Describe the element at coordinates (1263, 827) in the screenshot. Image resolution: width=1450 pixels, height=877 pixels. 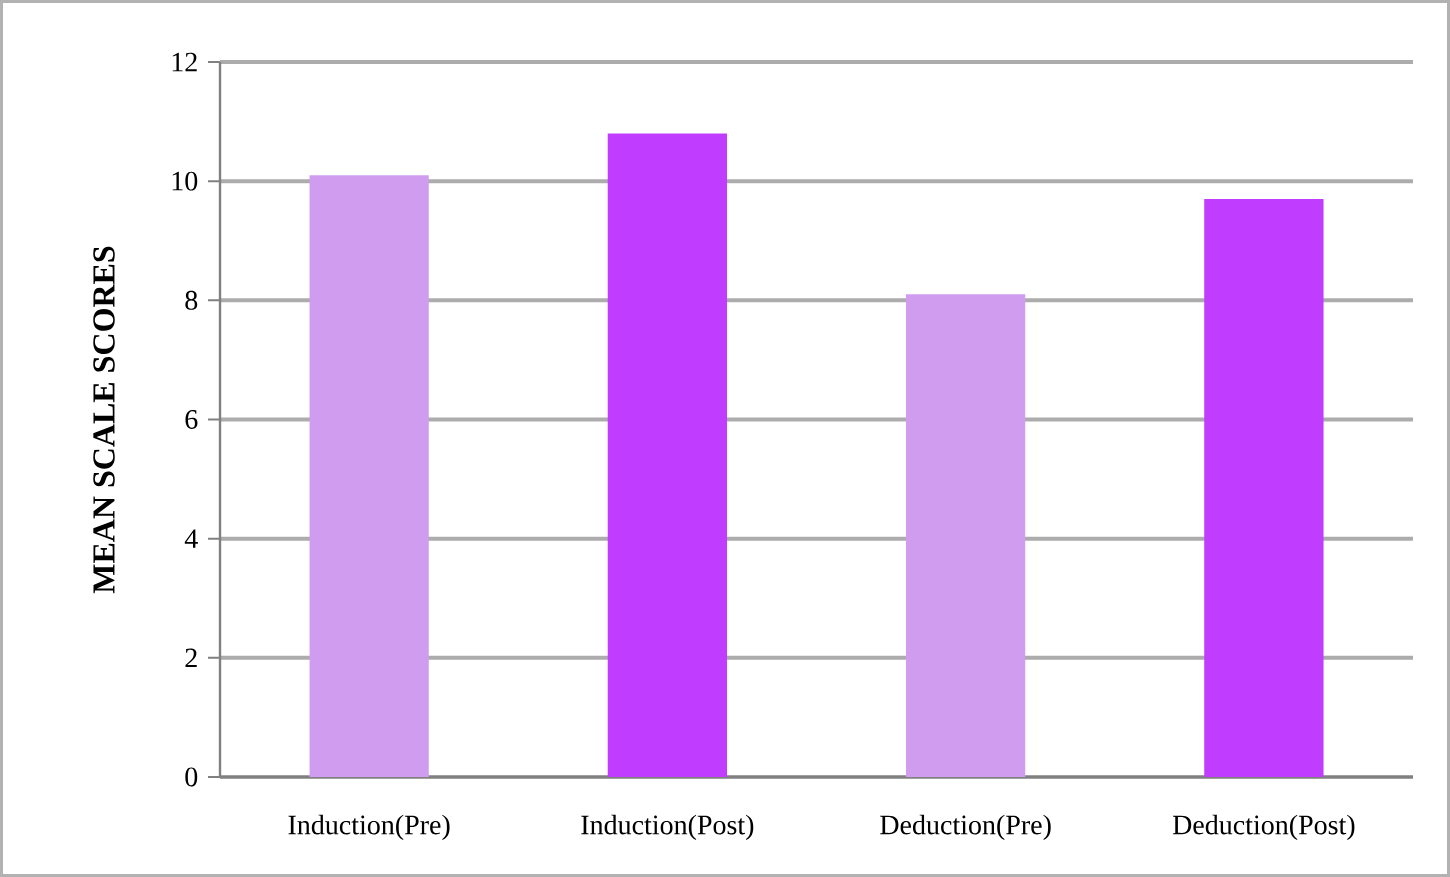
I see `x-tick-label: Deduction(Post)` at that location.